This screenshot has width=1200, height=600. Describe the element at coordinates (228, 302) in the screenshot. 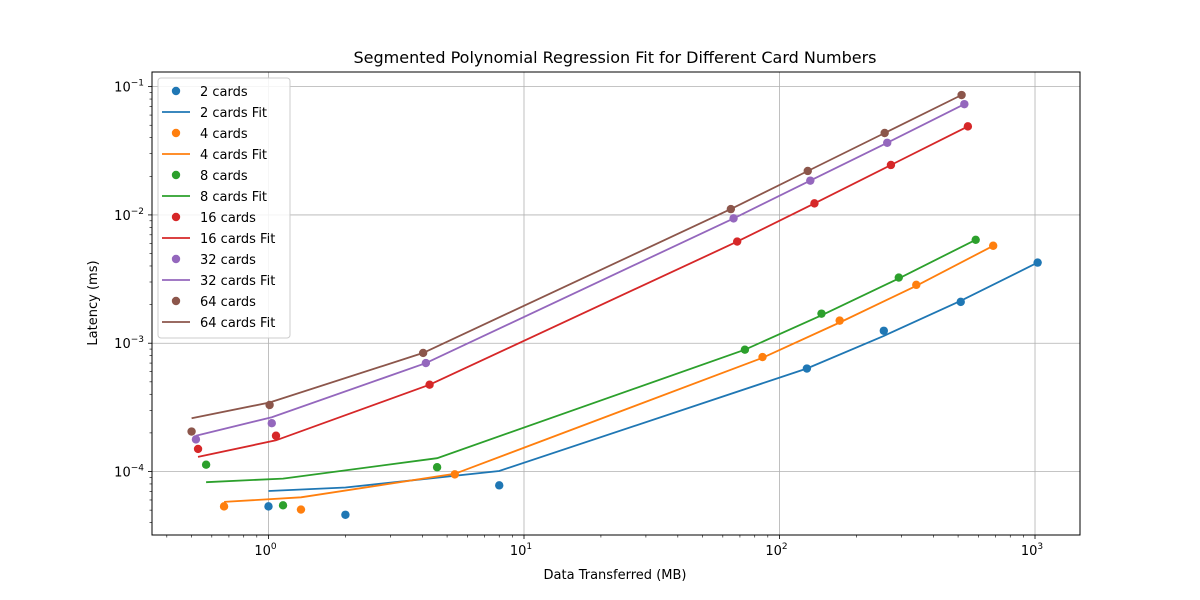

I see `legend-label-64-cards: 64 cards` at that location.